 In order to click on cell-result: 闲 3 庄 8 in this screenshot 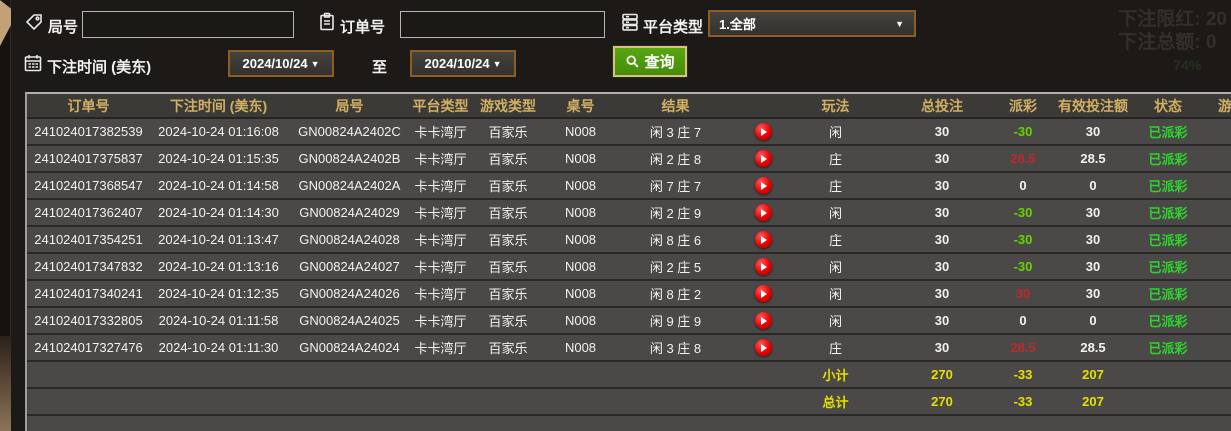, I will do `click(675, 348)`.